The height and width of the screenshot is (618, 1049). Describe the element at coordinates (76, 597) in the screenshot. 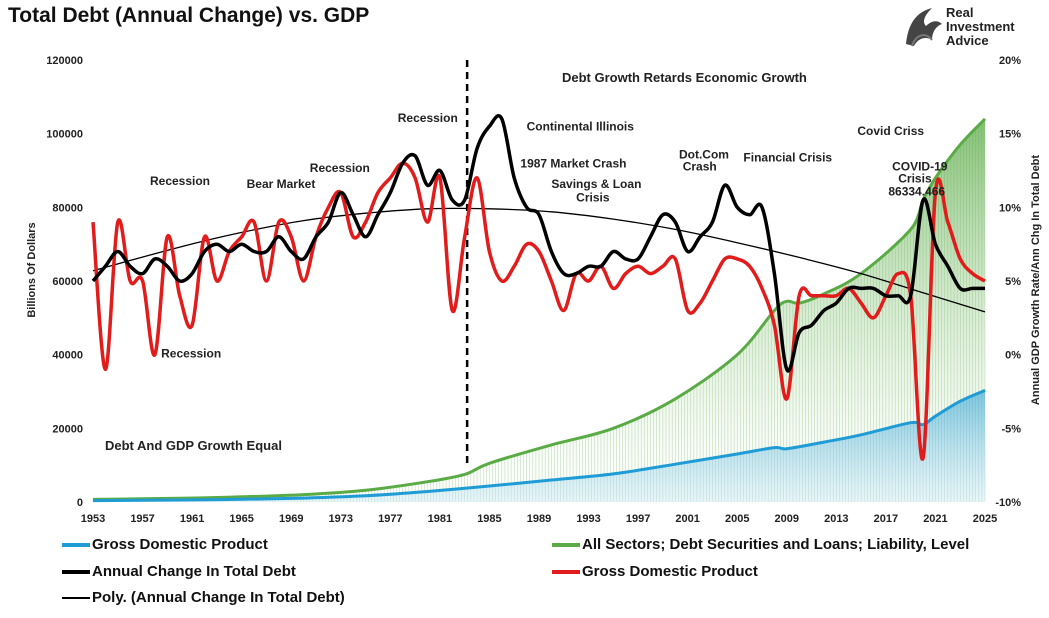

I see `legend-swatch-poly` at that location.